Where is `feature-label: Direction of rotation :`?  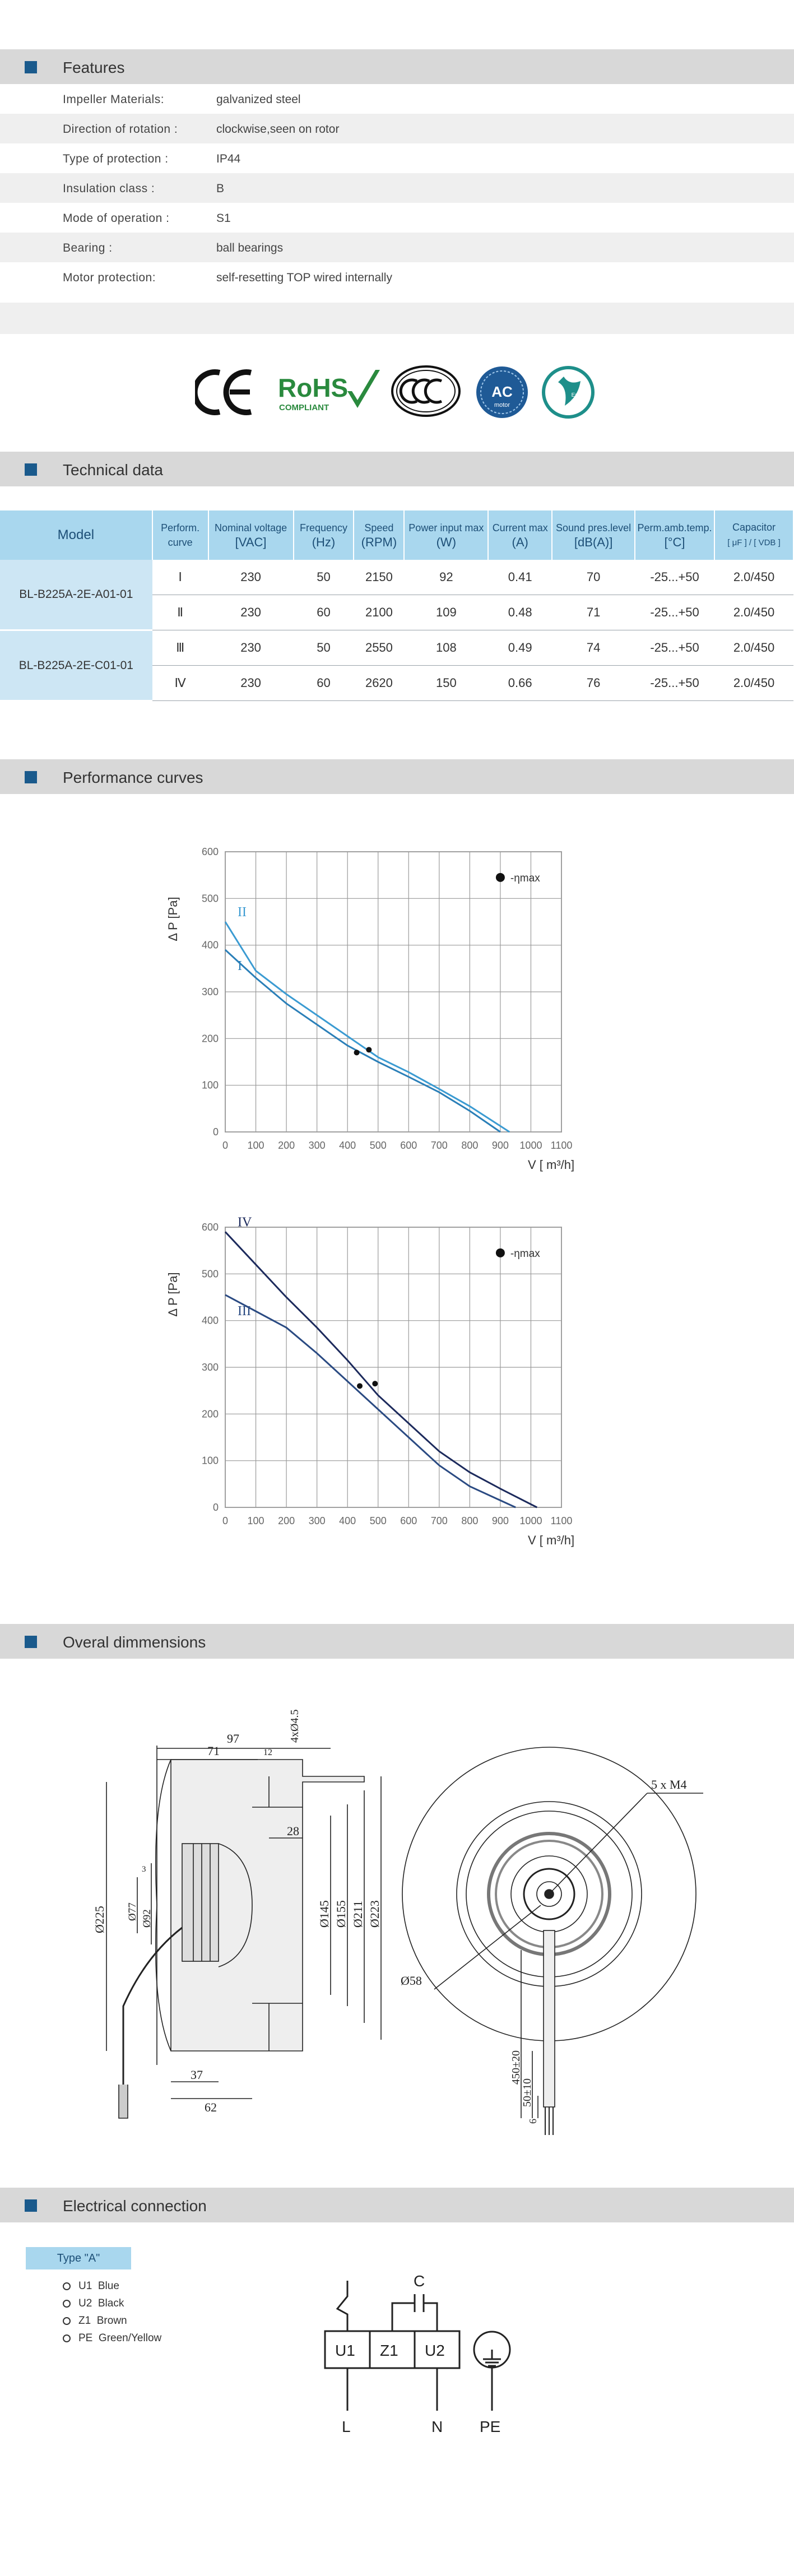 feature-label: Direction of rotation : is located at coordinates (121, 129).